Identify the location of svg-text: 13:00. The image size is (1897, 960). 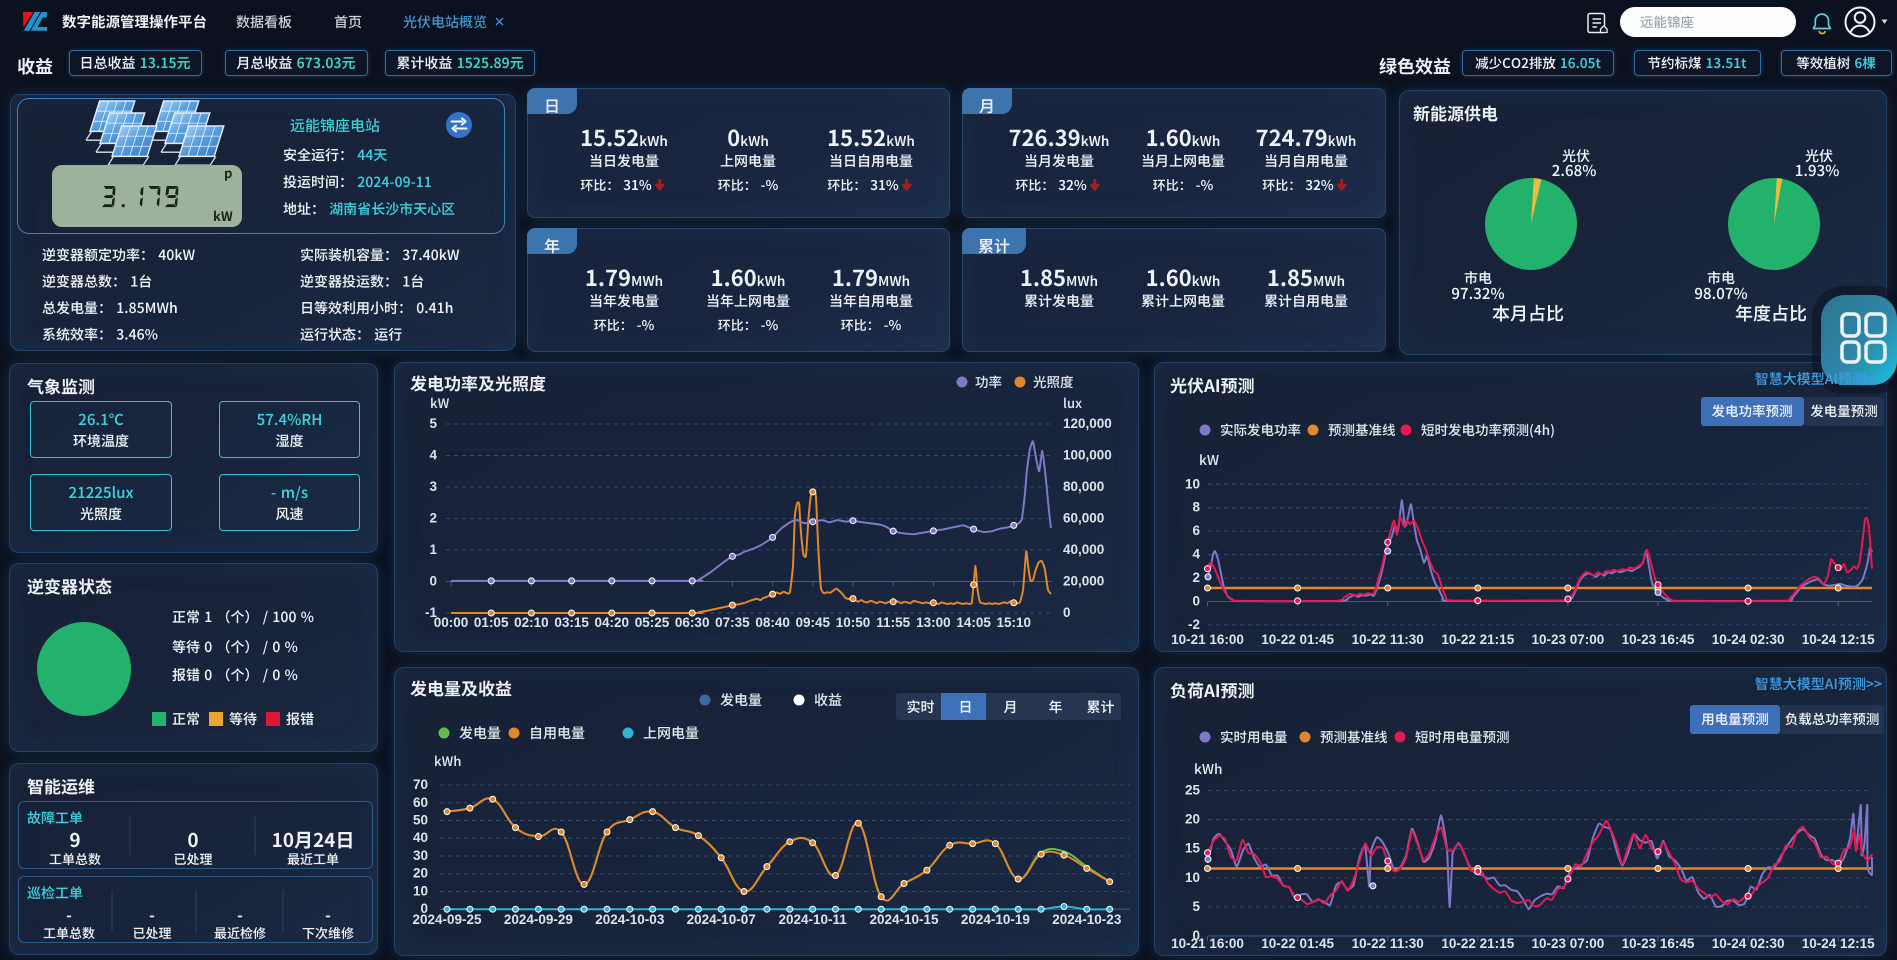
(933, 622).